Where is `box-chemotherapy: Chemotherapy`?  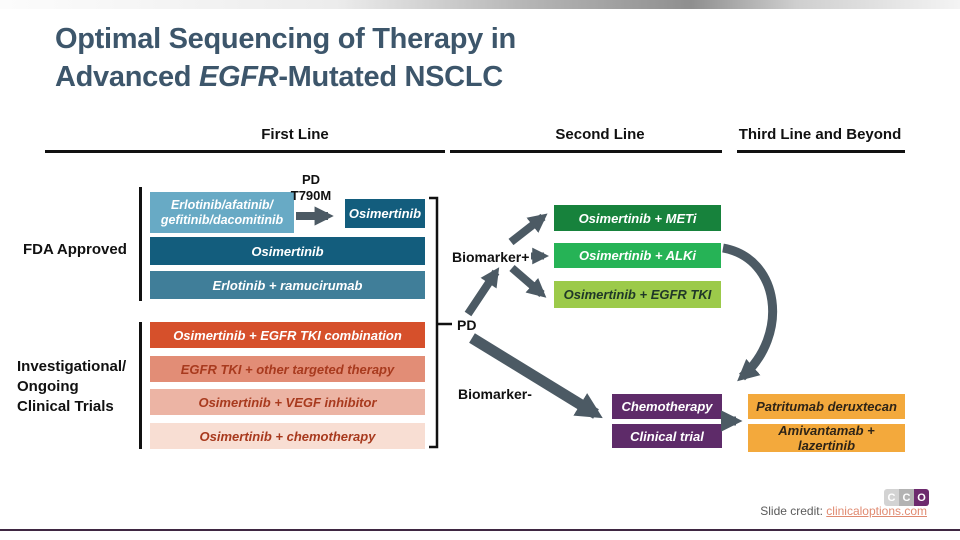 box-chemotherapy: Chemotherapy is located at coordinates (667, 406).